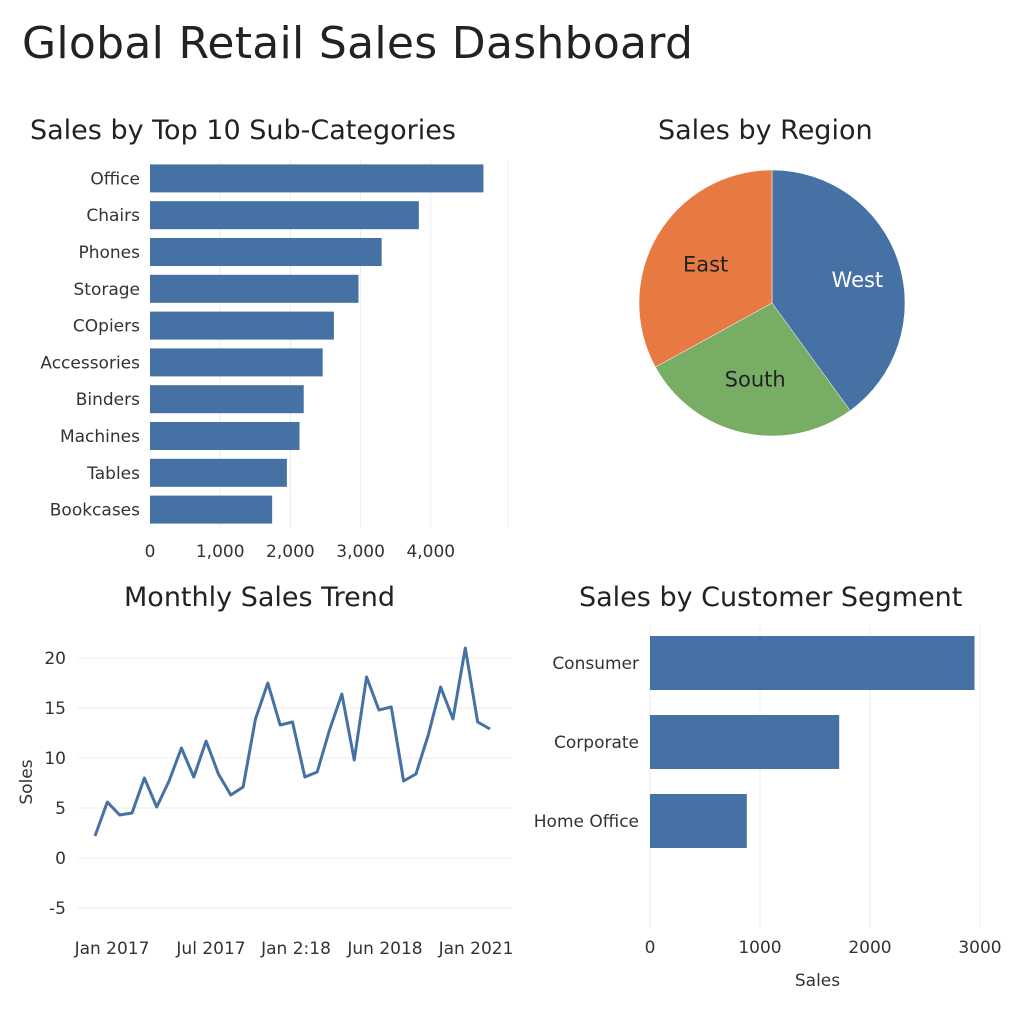  I want to click on trend-x-tick: Jan 2017, so click(112, 949).